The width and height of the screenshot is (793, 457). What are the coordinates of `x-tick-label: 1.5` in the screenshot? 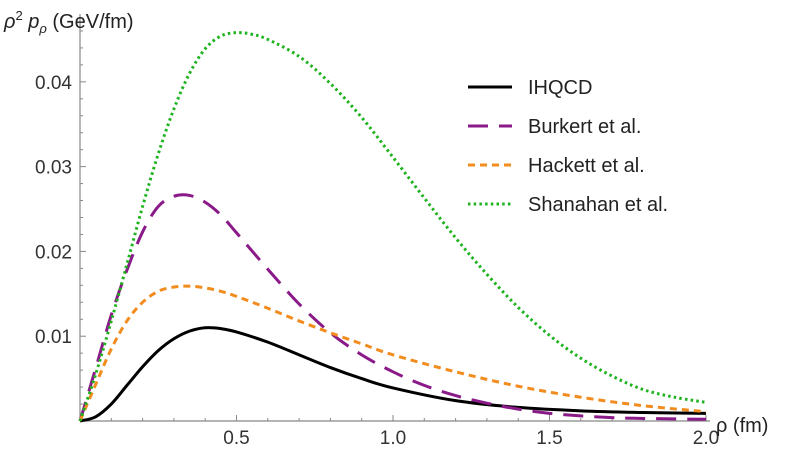 It's located at (549, 438).